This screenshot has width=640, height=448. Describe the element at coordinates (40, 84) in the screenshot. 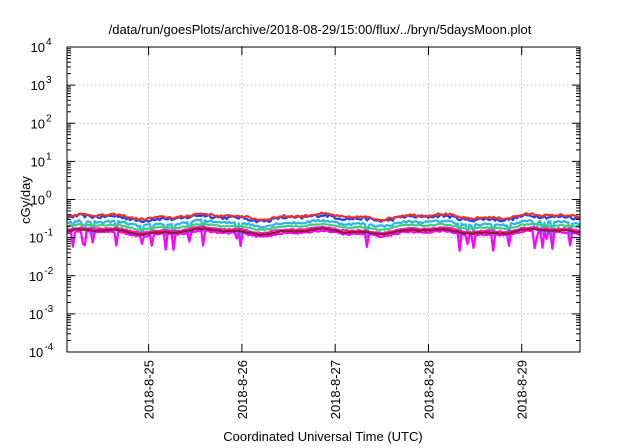

I see `y-tick-label: 10³` at that location.